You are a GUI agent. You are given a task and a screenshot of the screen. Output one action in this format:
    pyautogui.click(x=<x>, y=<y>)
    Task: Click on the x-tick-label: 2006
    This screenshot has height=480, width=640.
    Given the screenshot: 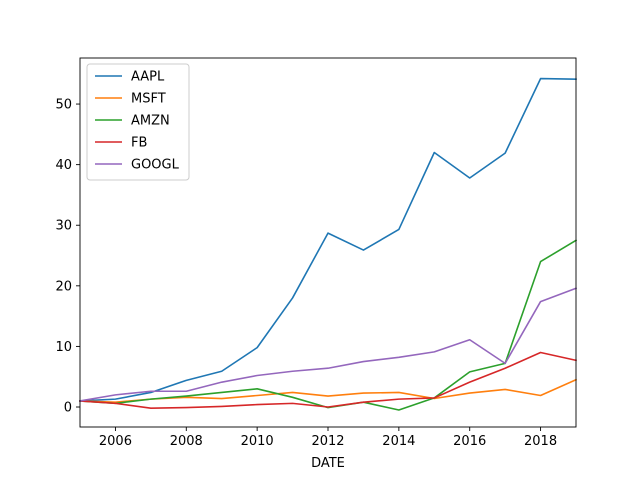 What is the action you would take?
    pyautogui.click(x=115, y=441)
    